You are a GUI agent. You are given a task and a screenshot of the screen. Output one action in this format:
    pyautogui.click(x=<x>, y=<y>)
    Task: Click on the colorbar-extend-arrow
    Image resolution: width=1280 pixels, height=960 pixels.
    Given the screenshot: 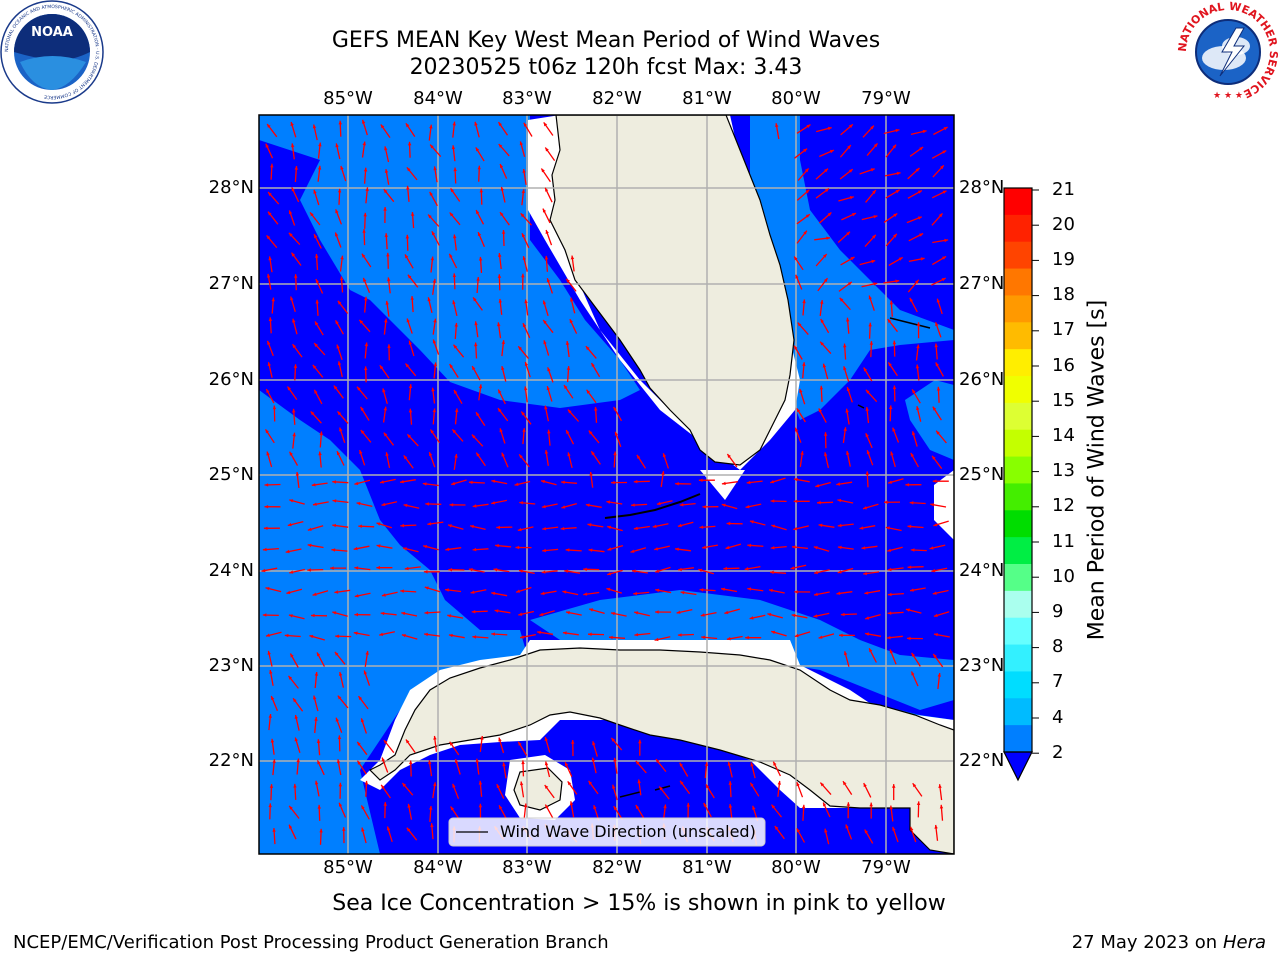 What is the action you would take?
    pyautogui.click(x=1018, y=766)
    